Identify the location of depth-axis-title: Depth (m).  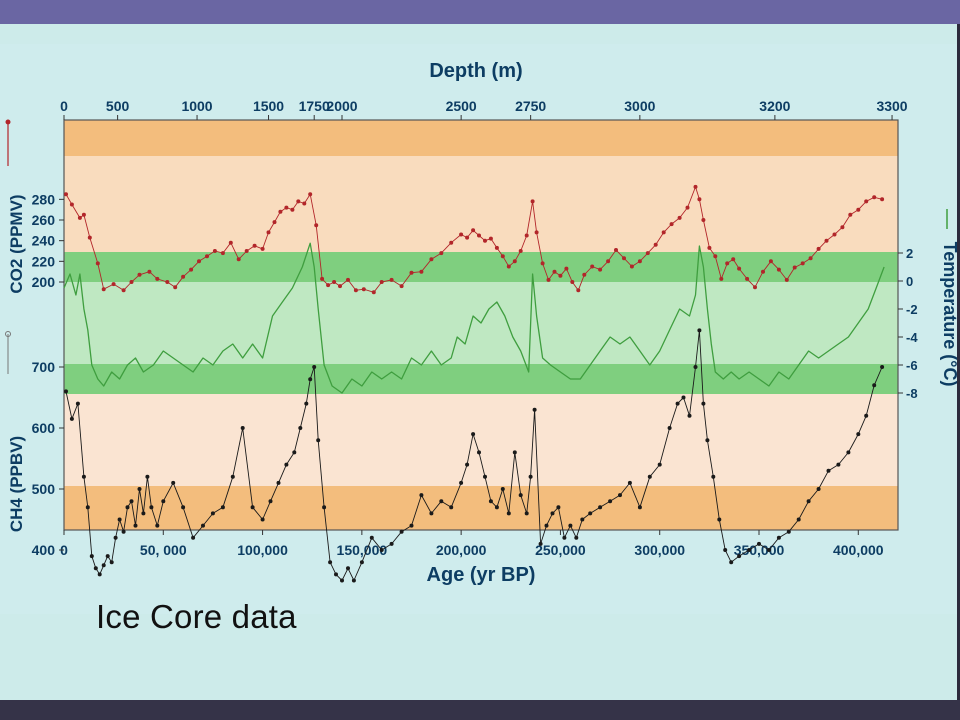
(475, 71).